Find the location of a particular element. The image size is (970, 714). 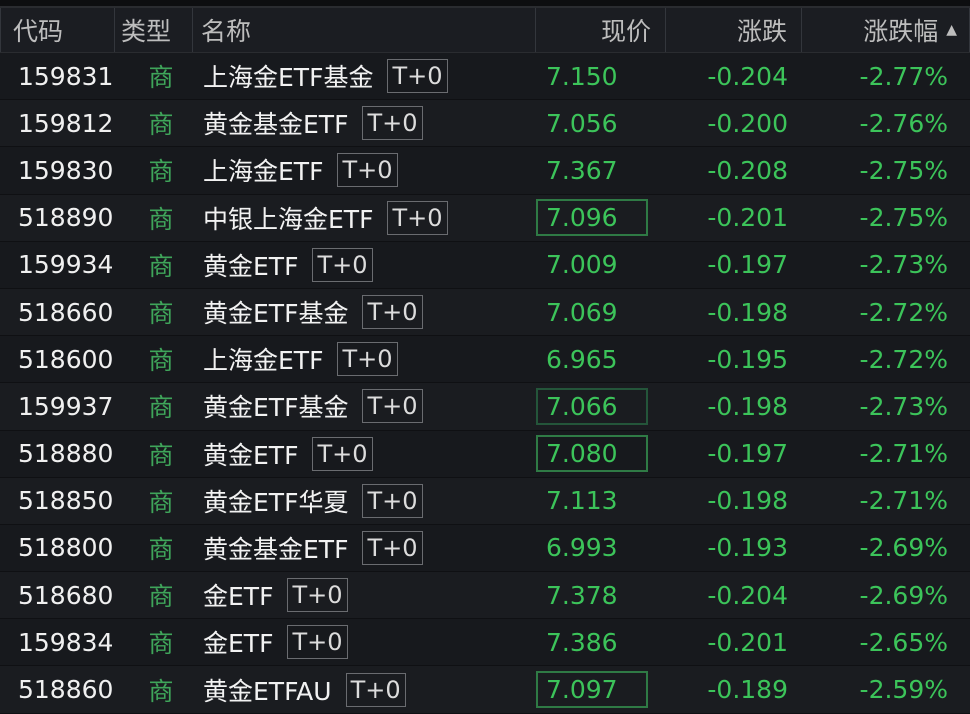

name-cell: 黄金ETF华夏 T+0 is located at coordinates (364, 501).